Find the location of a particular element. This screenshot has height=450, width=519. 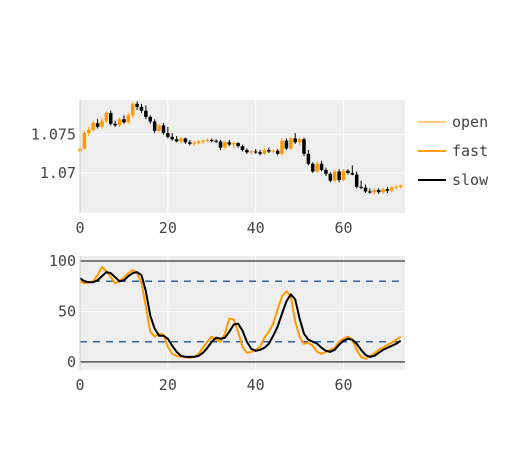

oscillator-x-tick-label: 0 is located at coordinates (79, 385).